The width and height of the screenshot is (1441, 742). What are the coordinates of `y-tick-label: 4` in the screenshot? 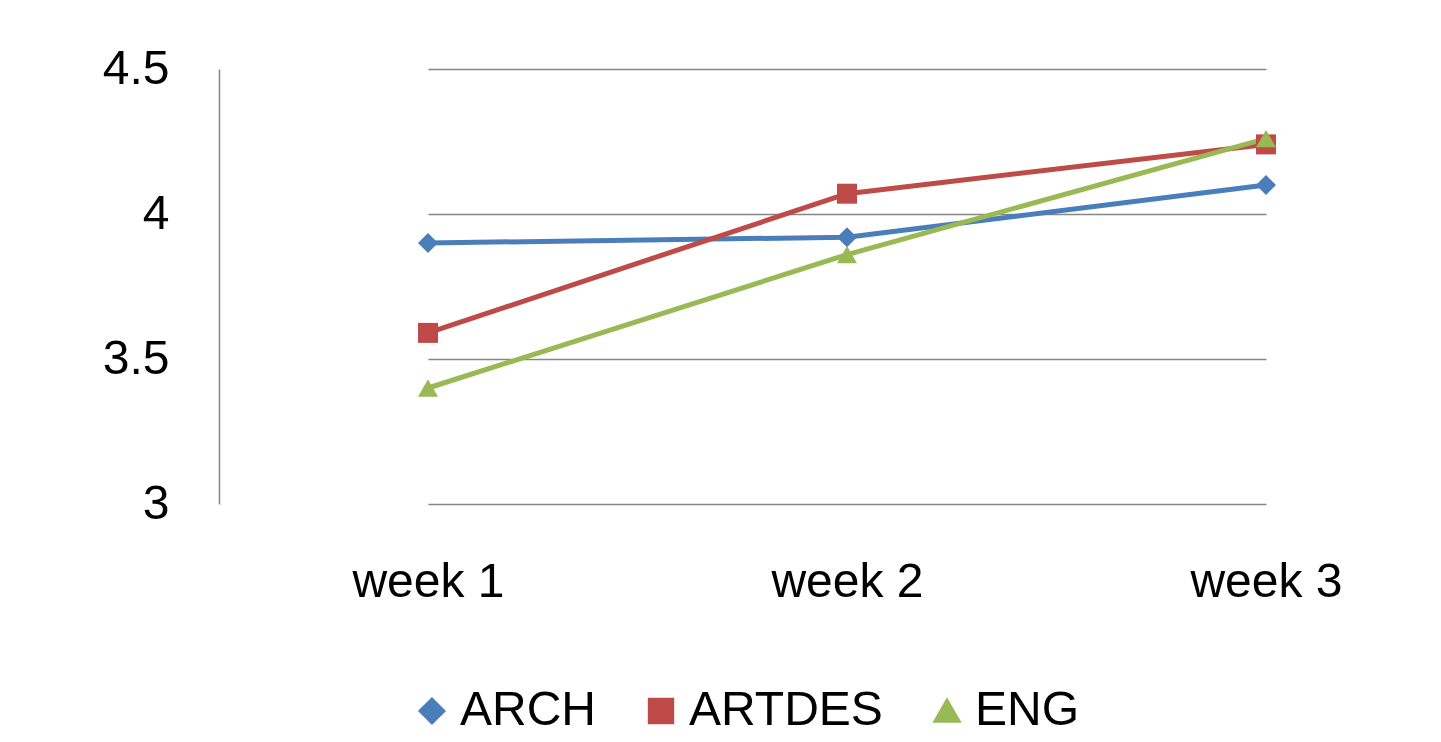 It's located at (156, 212).